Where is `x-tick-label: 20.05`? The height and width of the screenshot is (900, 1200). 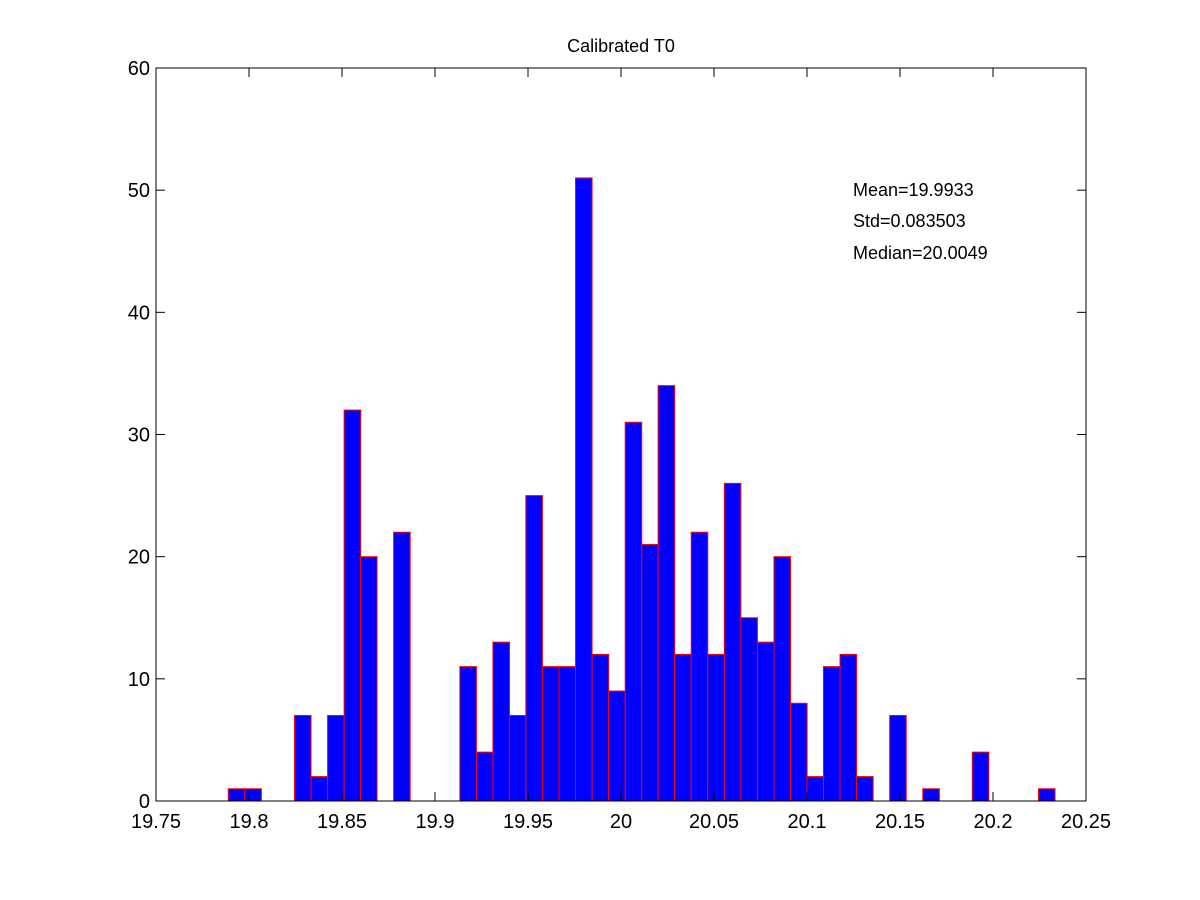
x-tick-label: 20.05 is located at coordinates (714, 822).